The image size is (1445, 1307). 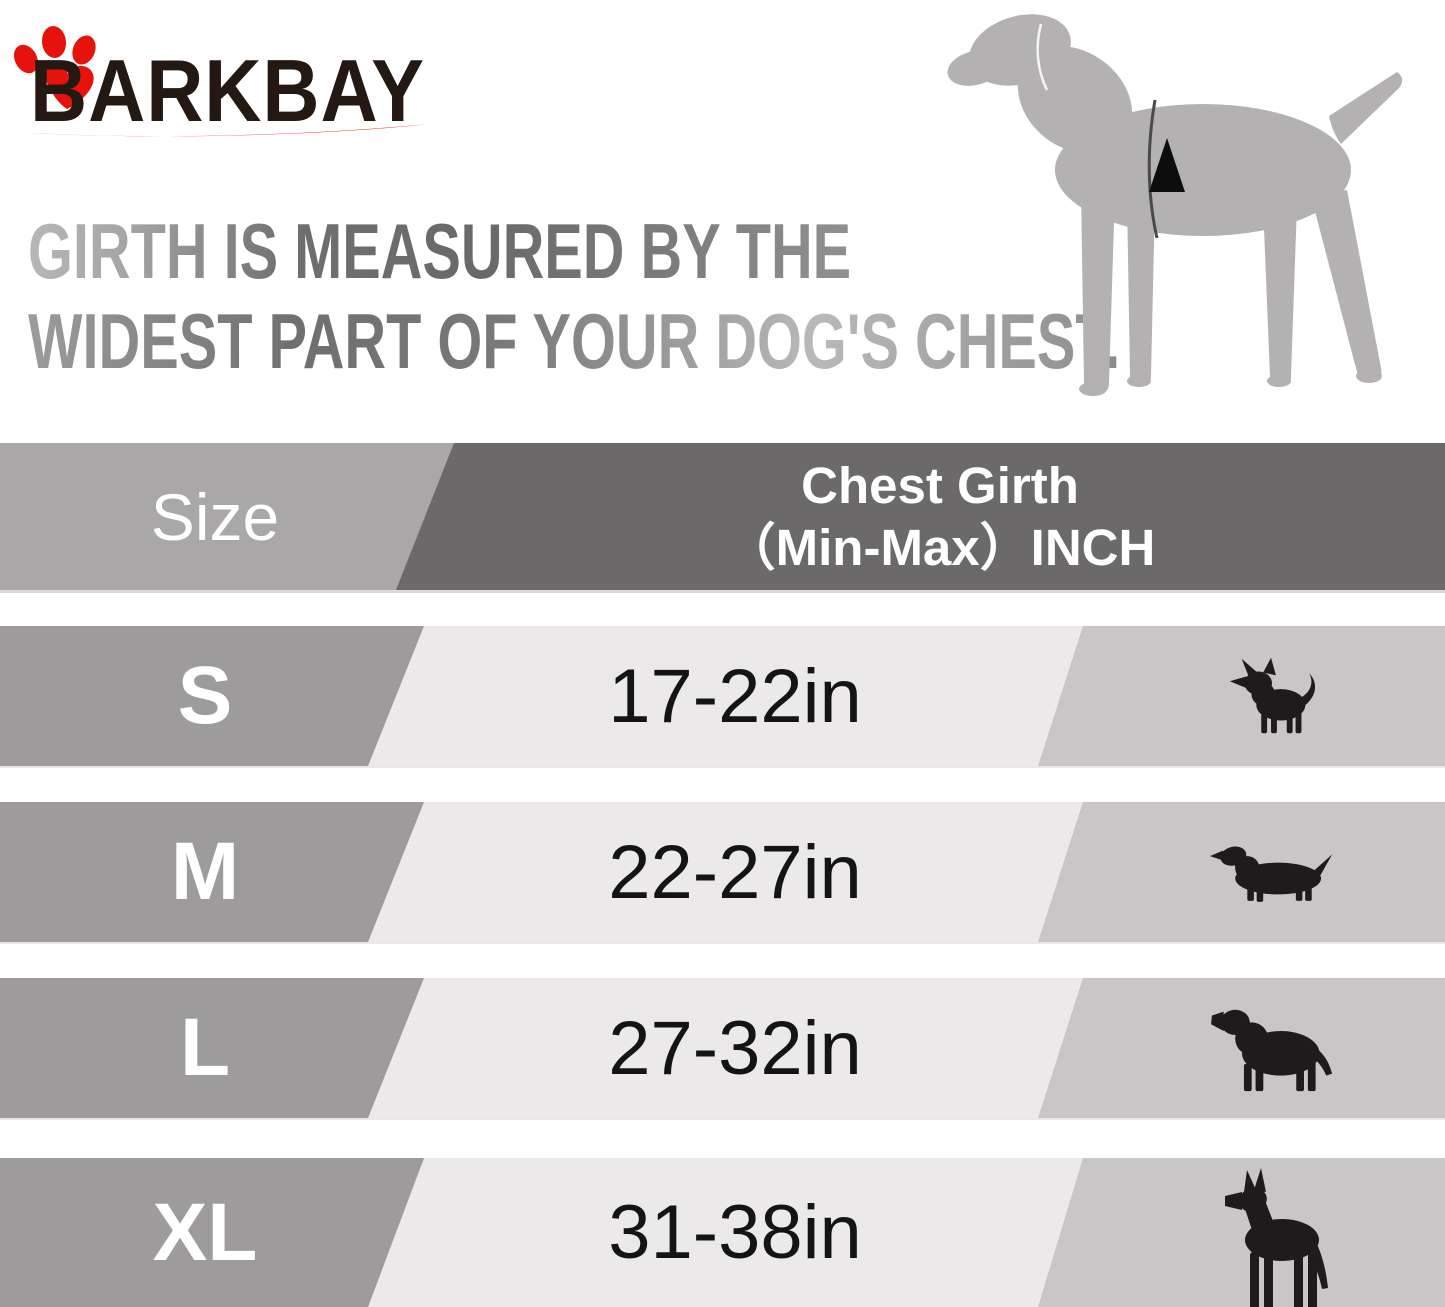 What do you see at coordinates (735, 1048) in the screenshot?
I see `girth-value-l: 27-32in` at bounding box center [735, 1048].